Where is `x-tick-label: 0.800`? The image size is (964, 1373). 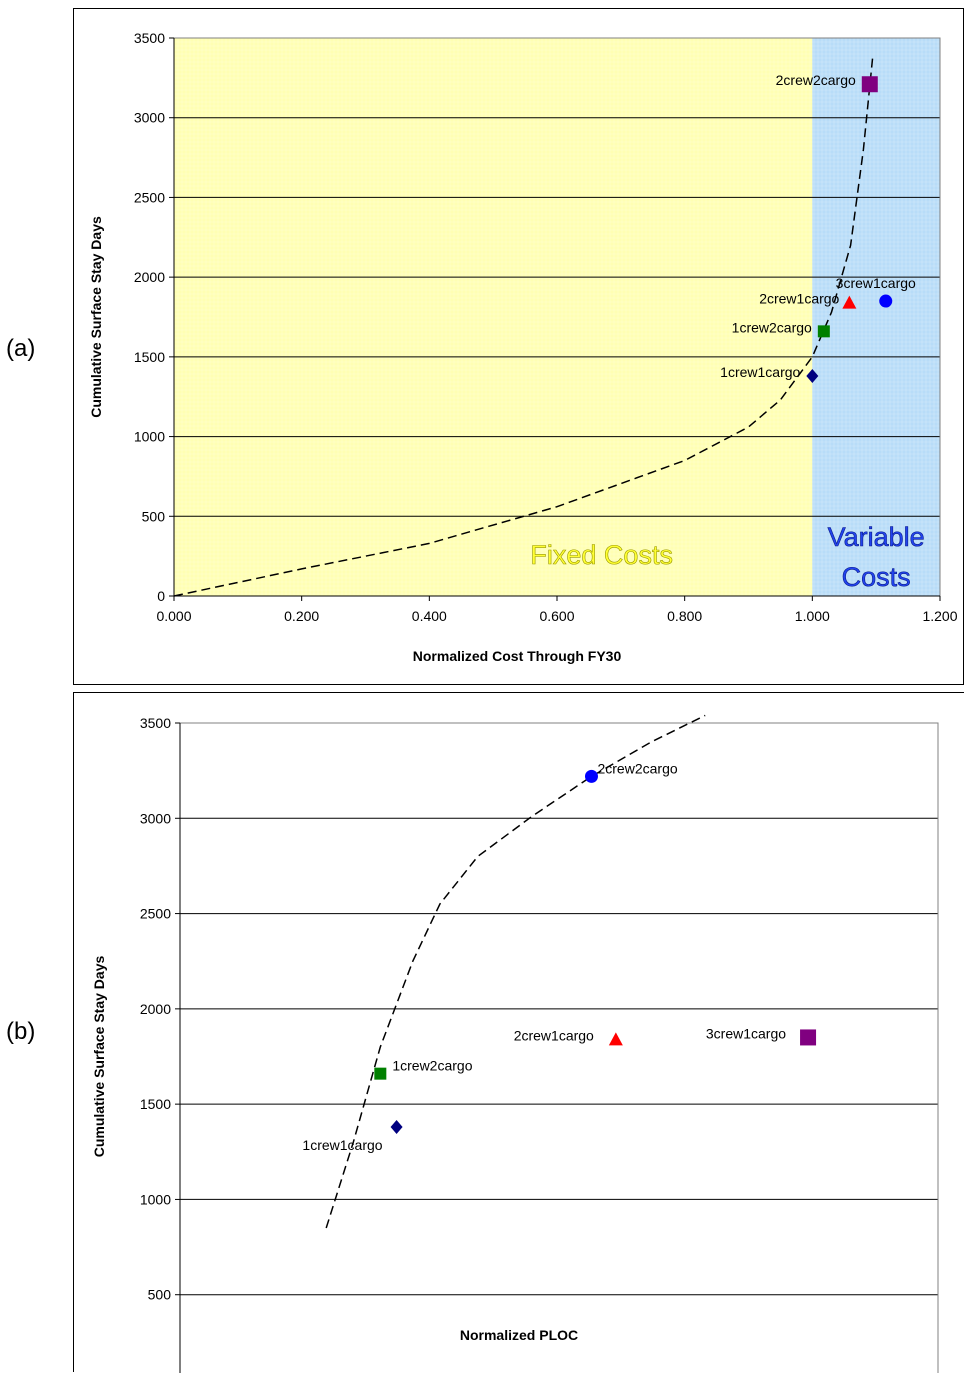 x-tick-label: 0.800 is located at coordinates (684, 616).